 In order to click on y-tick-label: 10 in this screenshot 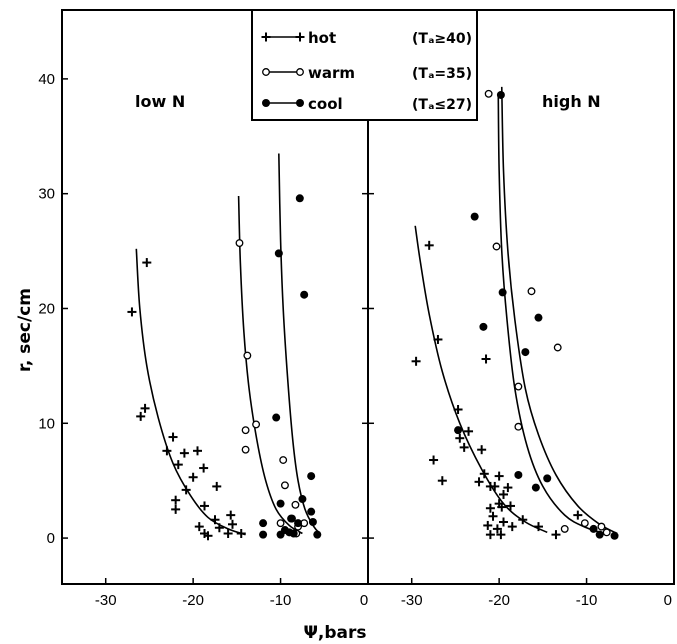, I will do `click(46, 423)`.